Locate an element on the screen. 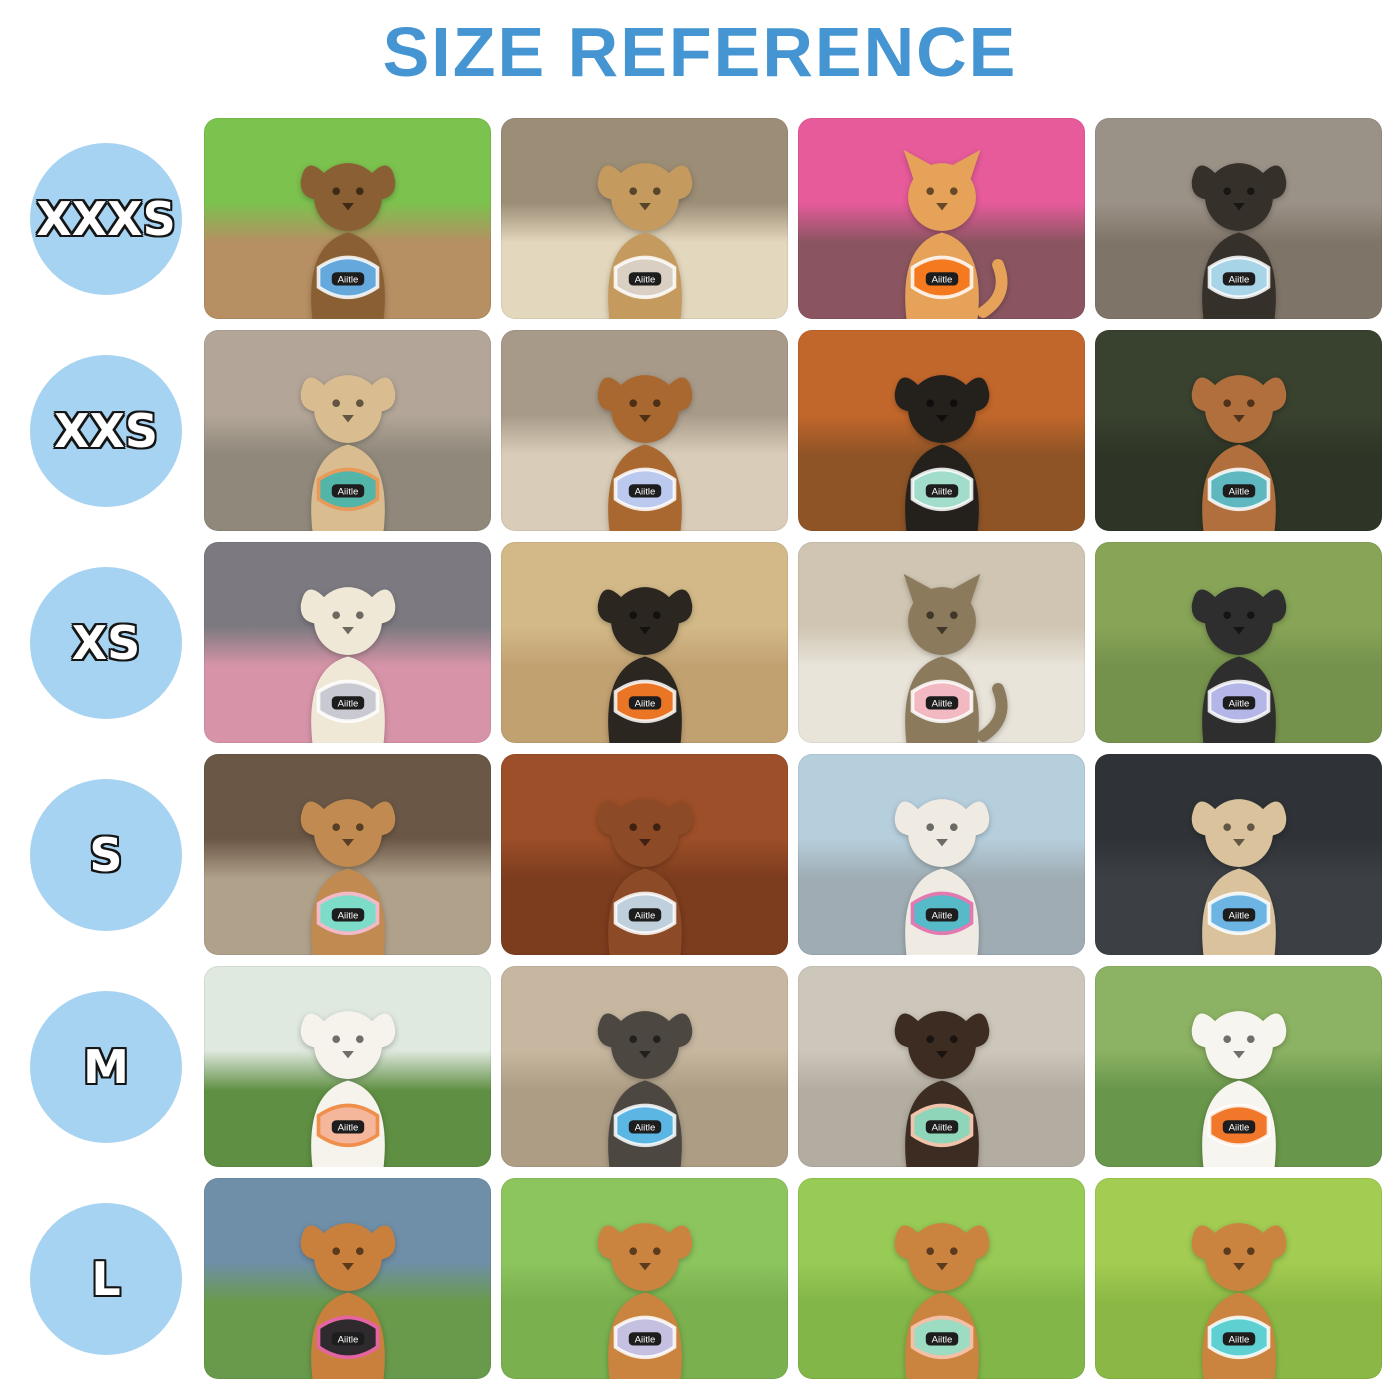  photo-xxxs-4: Aiitle is located at coordinates (1238, 218).